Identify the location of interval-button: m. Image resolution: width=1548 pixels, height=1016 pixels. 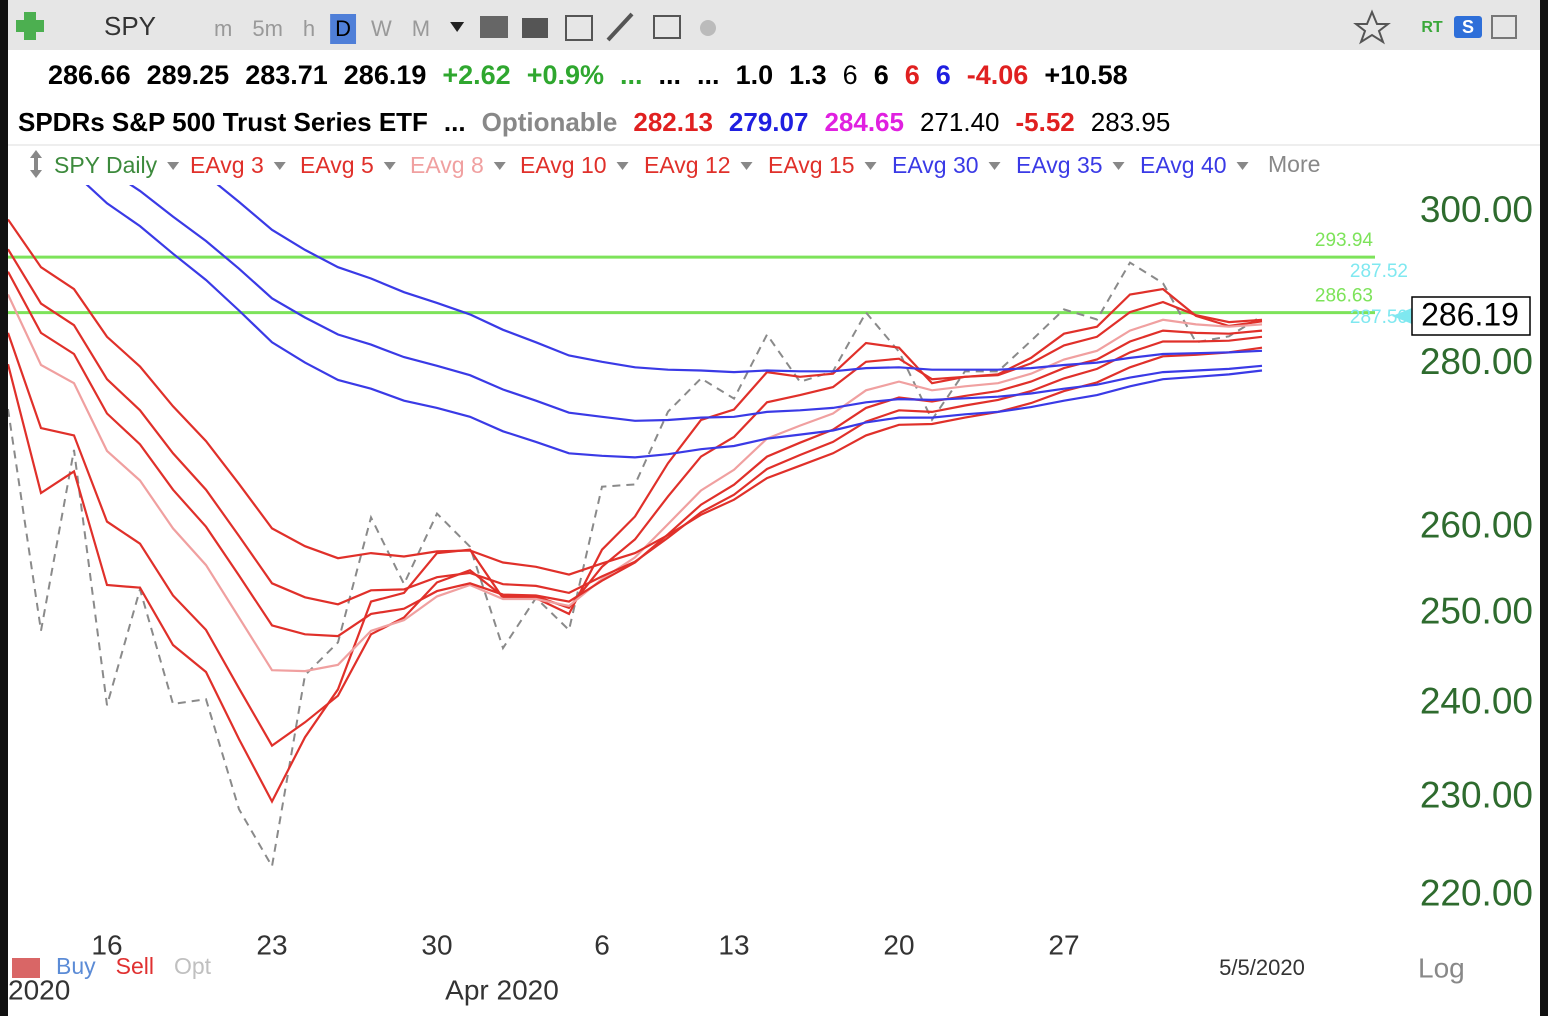
(223, 28).